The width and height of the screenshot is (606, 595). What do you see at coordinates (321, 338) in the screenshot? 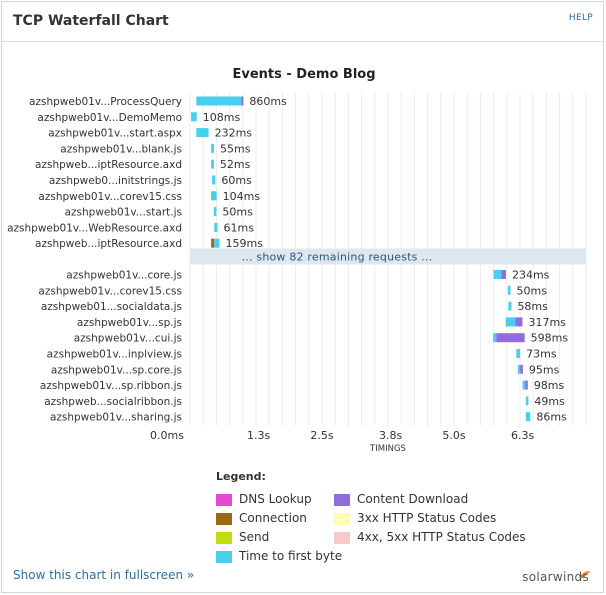
I see `request-row: azshpweb01v...cui.js 598ms` at bounding box center [321, 338].